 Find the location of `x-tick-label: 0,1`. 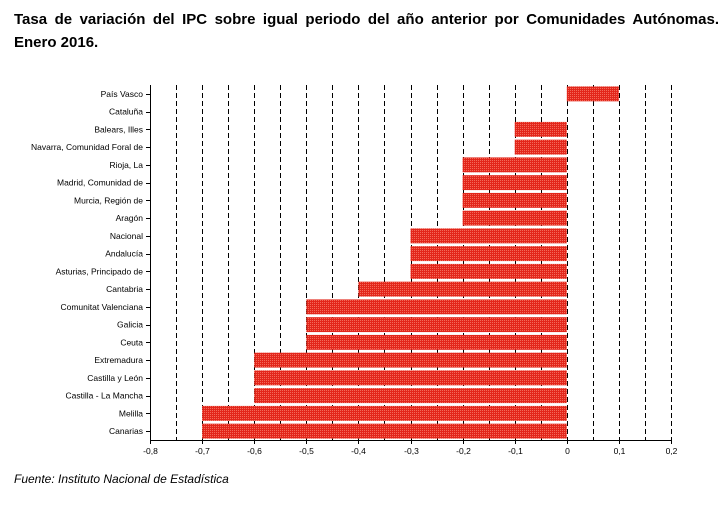

x-tick-label: 0,1 is located at coordinates (620, 451).